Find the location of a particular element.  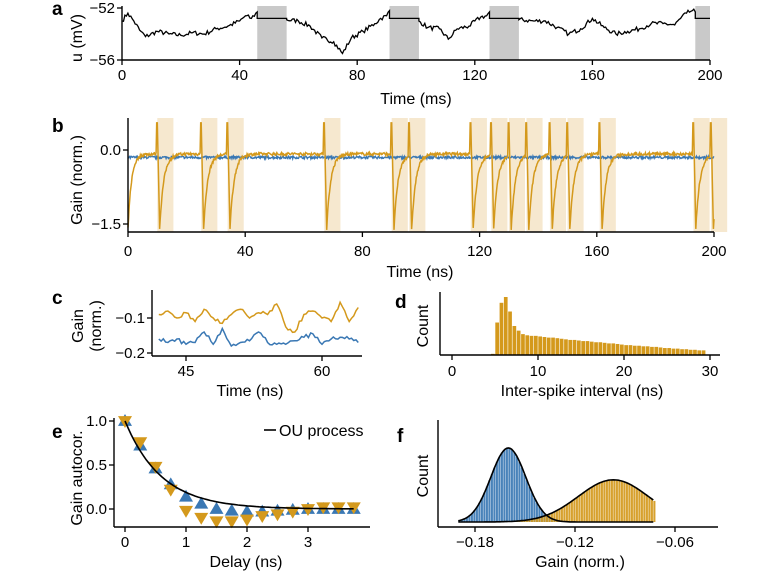

e-ytick-label: 0.5 is located at coordinates (96, 465).